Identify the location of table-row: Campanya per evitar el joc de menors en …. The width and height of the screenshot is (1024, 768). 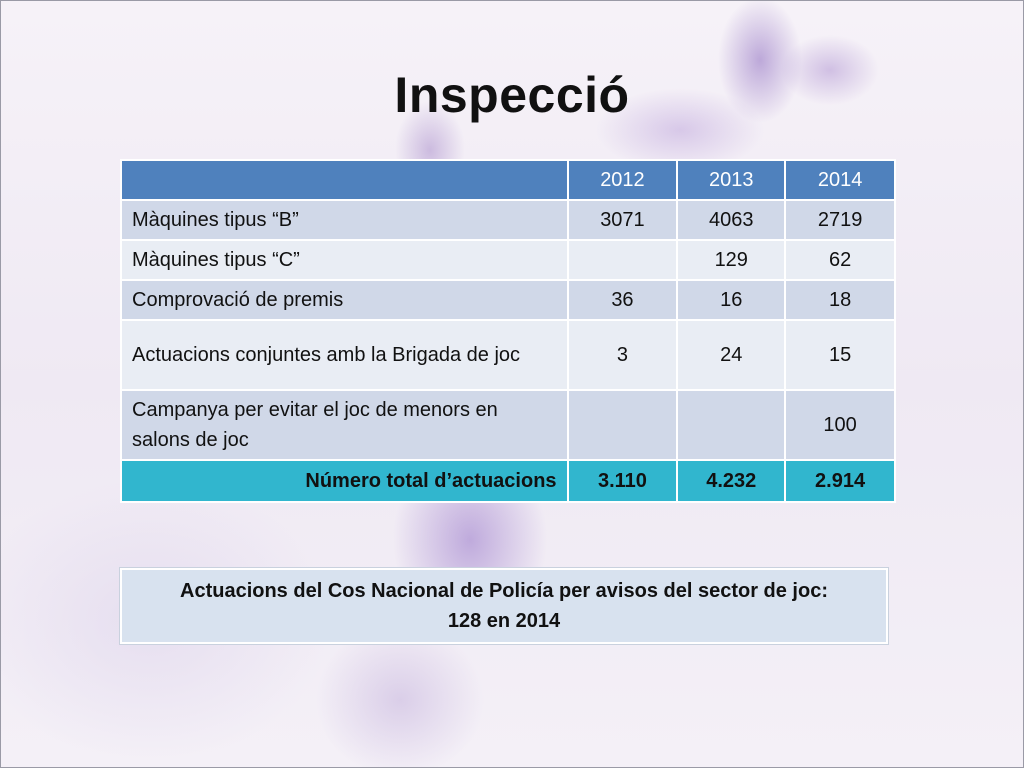
(508, 425).